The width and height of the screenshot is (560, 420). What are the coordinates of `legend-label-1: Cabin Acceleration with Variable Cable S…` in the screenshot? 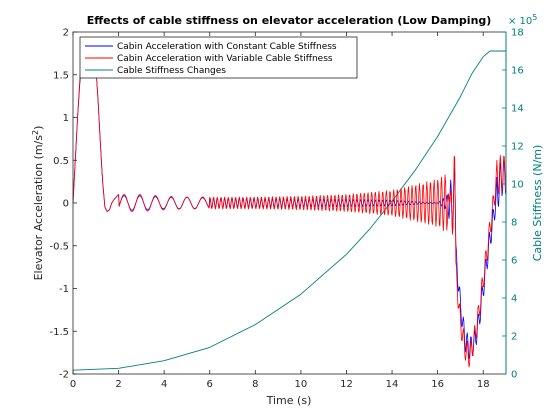 It's located at (225, 59).